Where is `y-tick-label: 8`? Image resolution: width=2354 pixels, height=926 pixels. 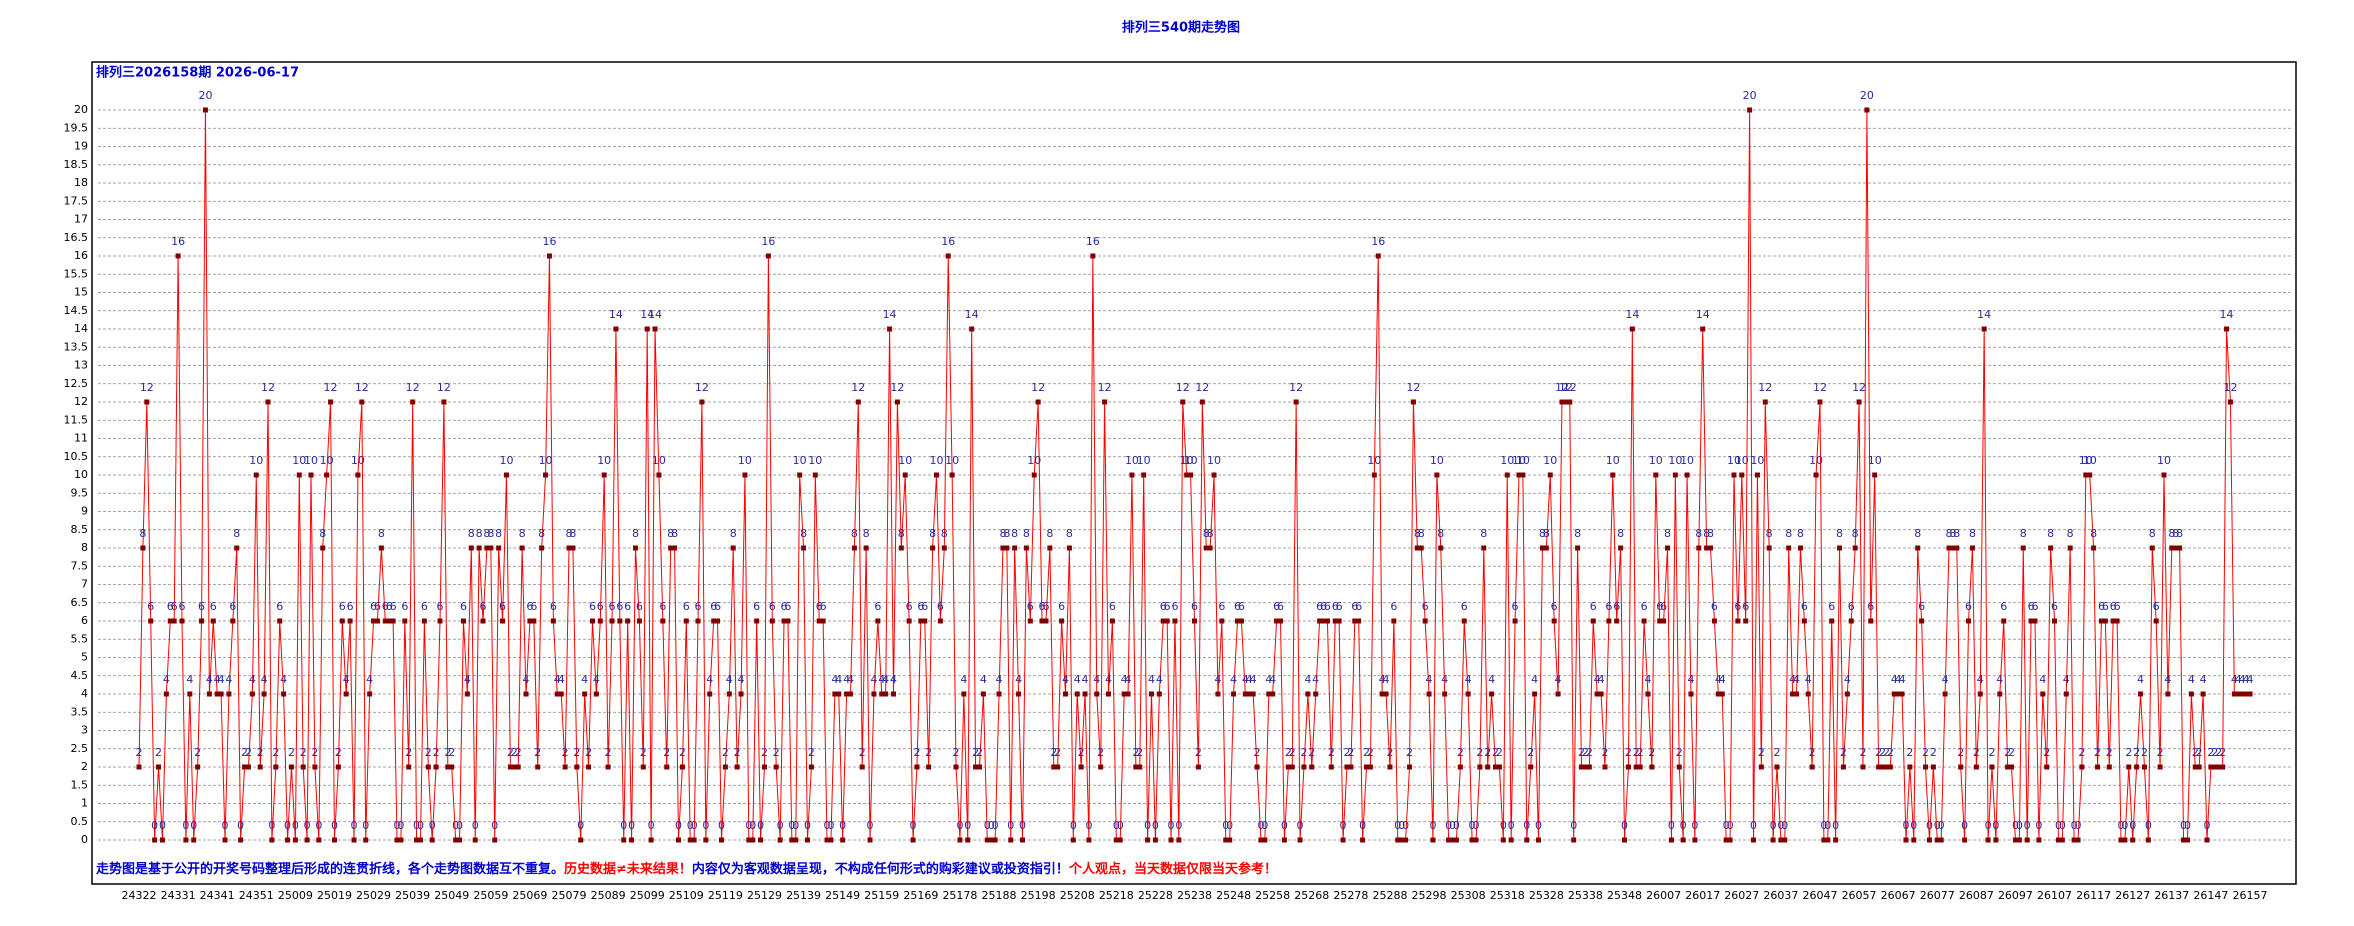
y-tick-label: 8 is located at coordinates (84, 547).